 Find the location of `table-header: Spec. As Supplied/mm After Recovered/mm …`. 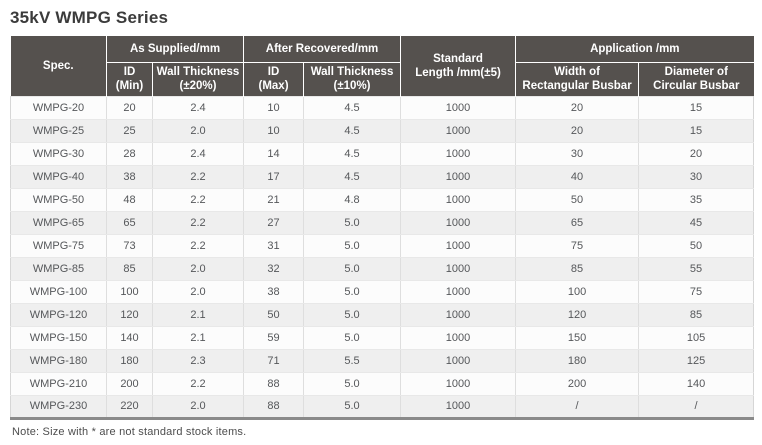

table-header: Spec. As Supplied/mm After Recovered/mm … is located at coordinates (382, 66).